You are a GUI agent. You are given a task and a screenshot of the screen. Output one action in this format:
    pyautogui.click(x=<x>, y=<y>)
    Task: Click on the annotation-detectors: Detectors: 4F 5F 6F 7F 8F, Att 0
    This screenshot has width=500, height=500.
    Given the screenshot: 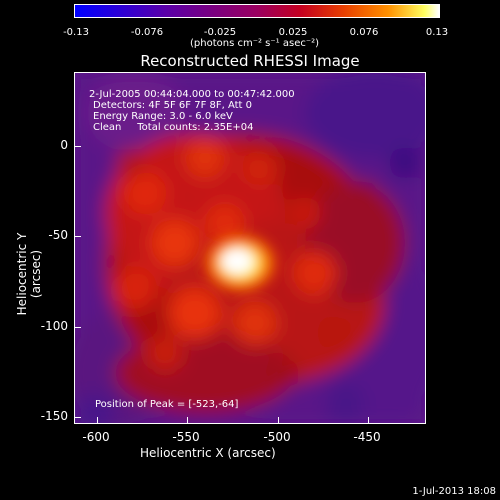 What is the action you would take?
    pyautogui.click(x=173, y=105)
    